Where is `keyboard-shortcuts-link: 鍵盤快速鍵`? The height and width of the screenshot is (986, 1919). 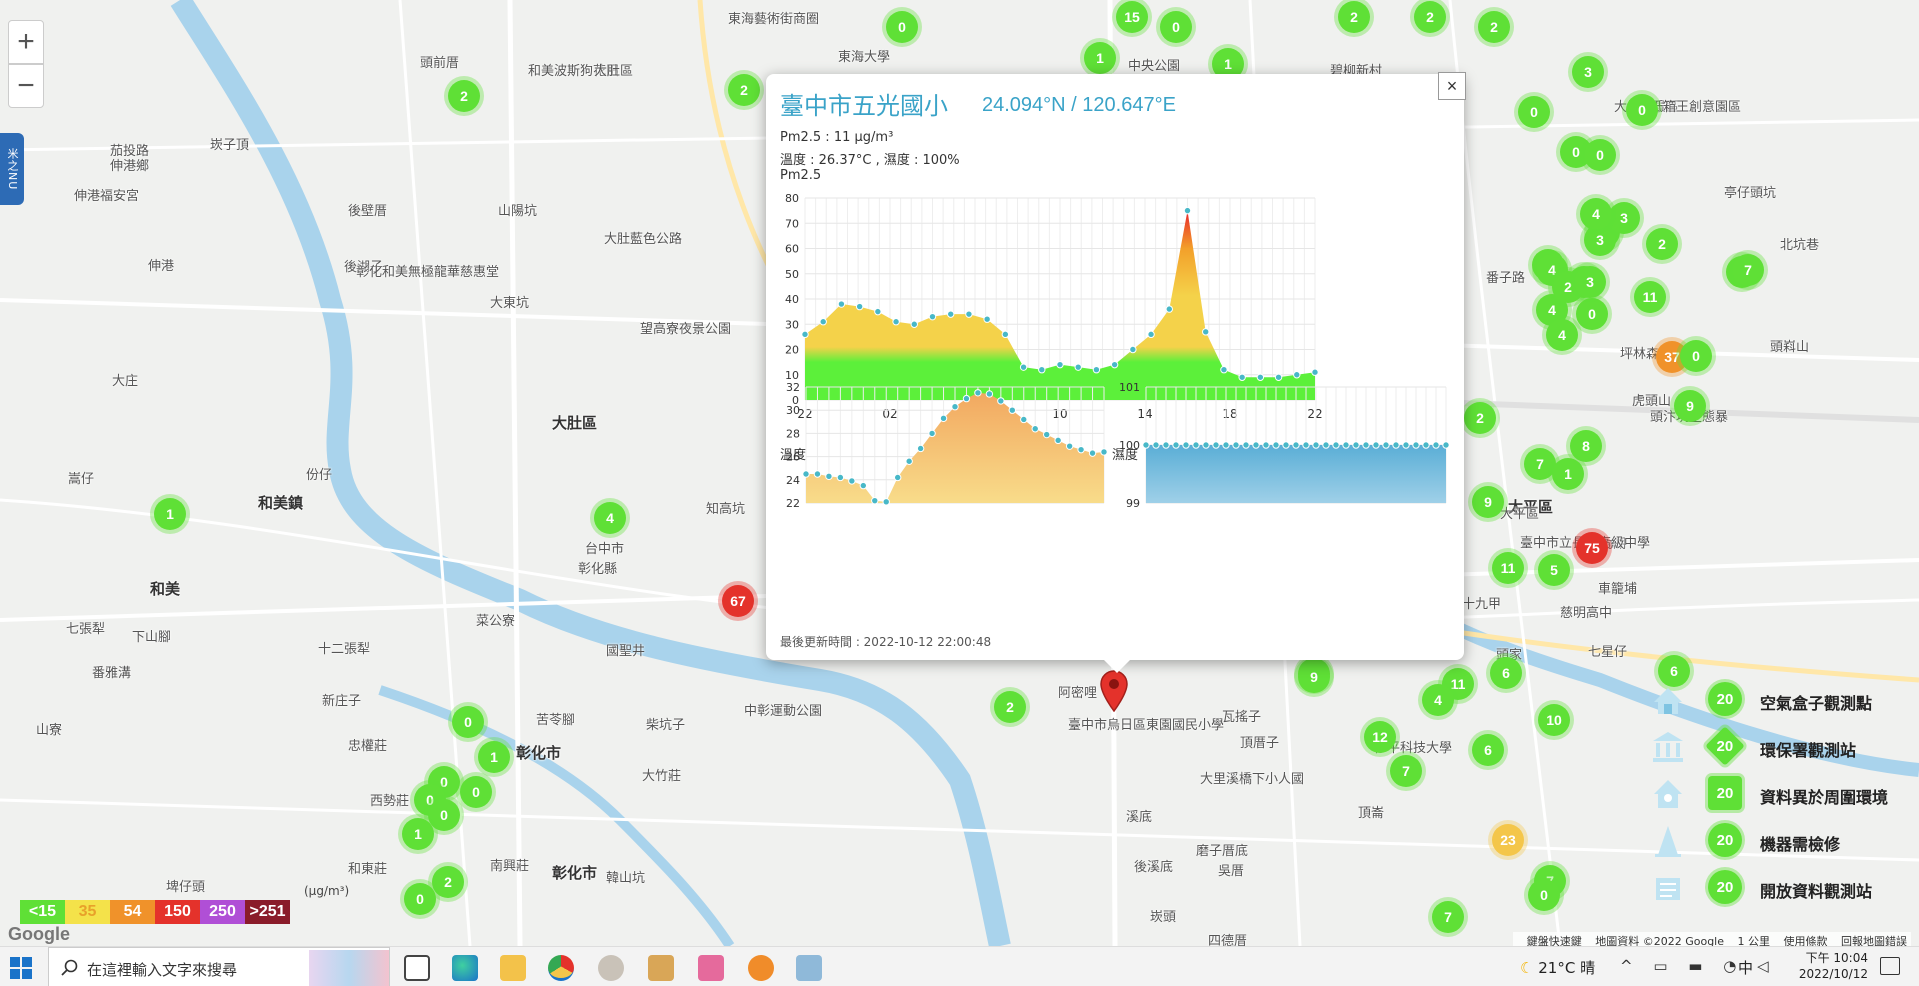
keyboard-shortcuts-link: 鍵盤快速鍵 is located at coordinates (1554, 940).